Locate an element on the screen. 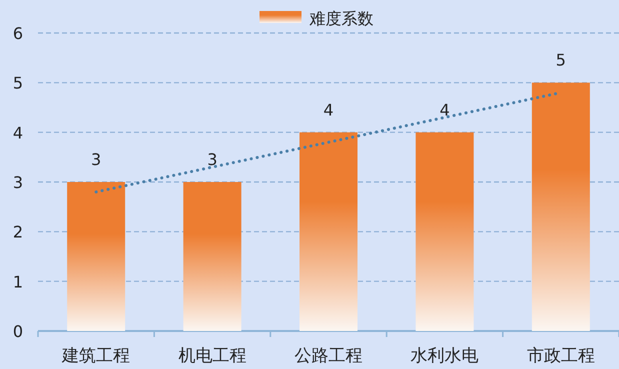 The height and width of the screenshot is (369, 619). y-tick-label: 5 is located at coordinates (18, 83).